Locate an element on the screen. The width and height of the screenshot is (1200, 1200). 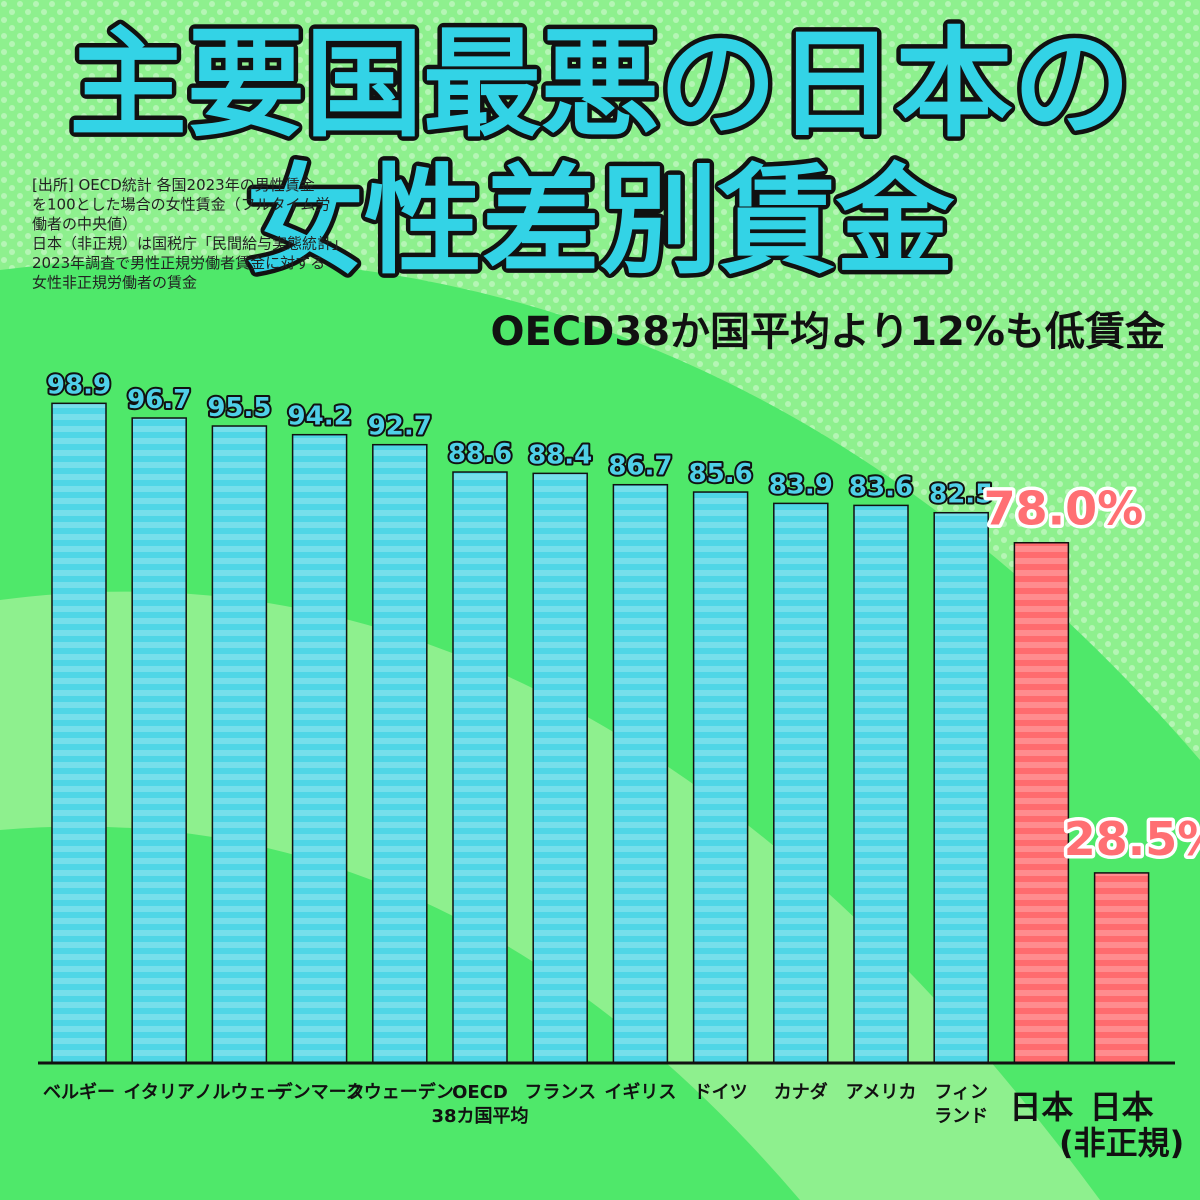
source-note: 2023年調査で男性正規労働者賃金に対する is located at coordinates (178, 263).